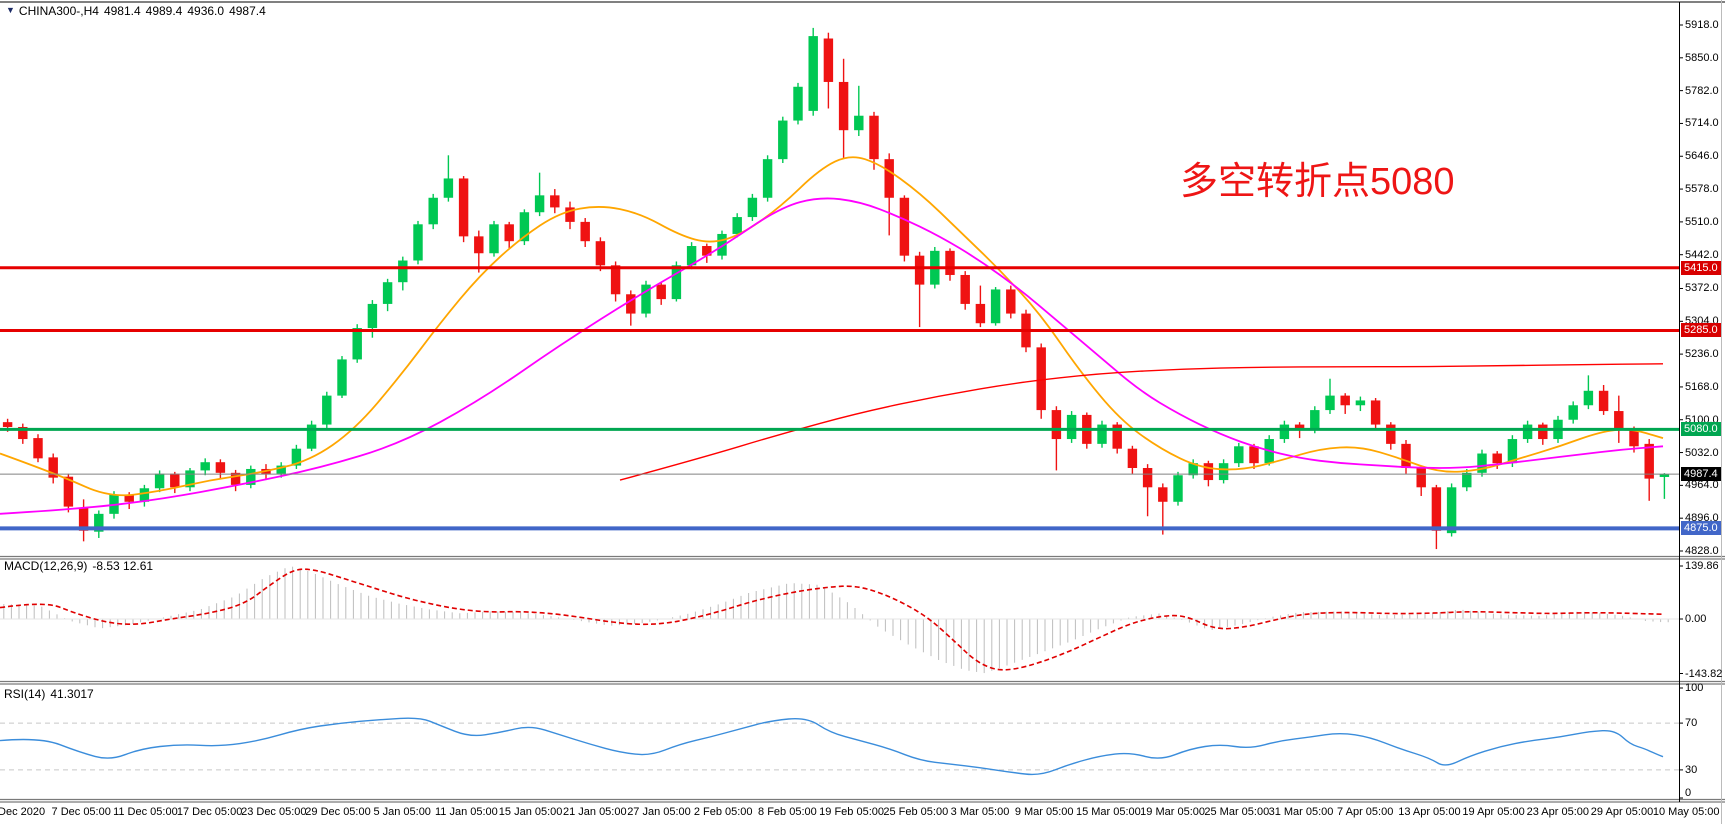 This screenshot has width=1725, height=824. I want to click on rsi-panel, so click(839, 746).